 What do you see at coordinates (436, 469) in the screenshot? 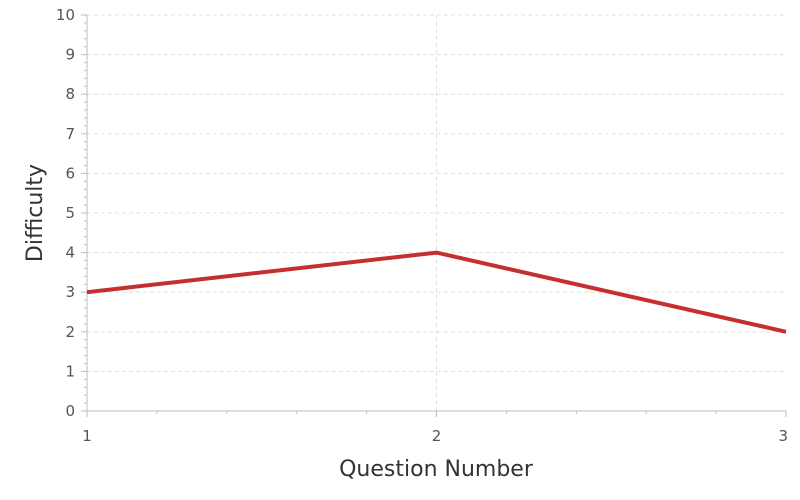
I see `x-axis-title: Question Number` at bounding box center [436, 469].